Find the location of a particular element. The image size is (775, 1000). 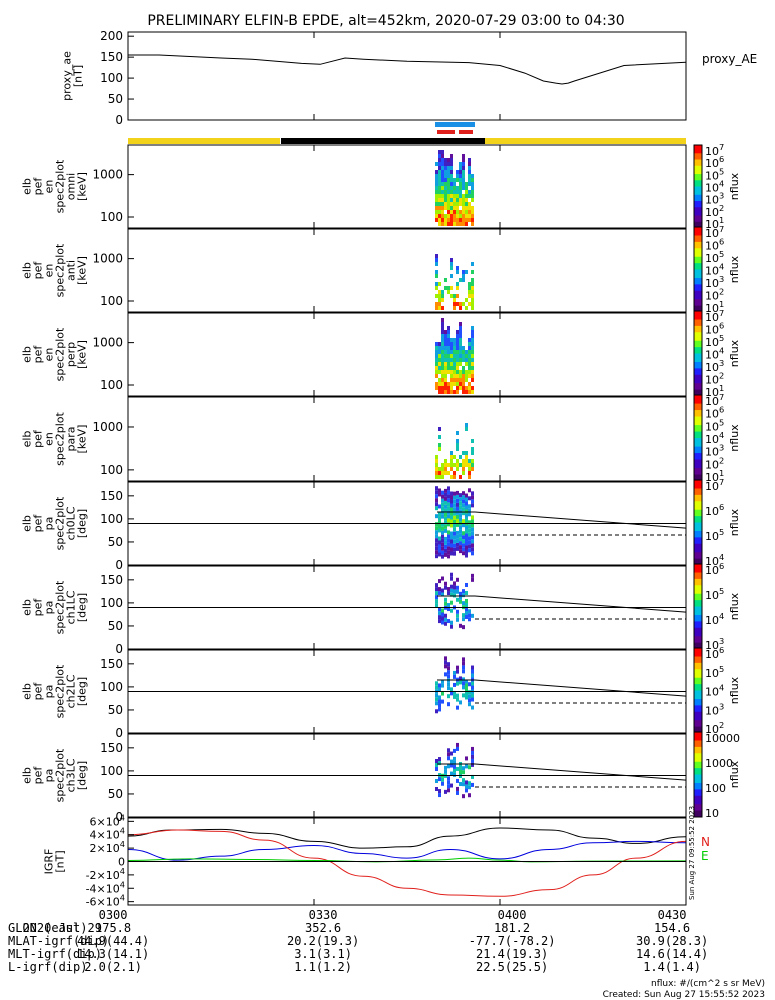

footer-label: MLAT-igrf(dip) is located at coordinates (59, 941).